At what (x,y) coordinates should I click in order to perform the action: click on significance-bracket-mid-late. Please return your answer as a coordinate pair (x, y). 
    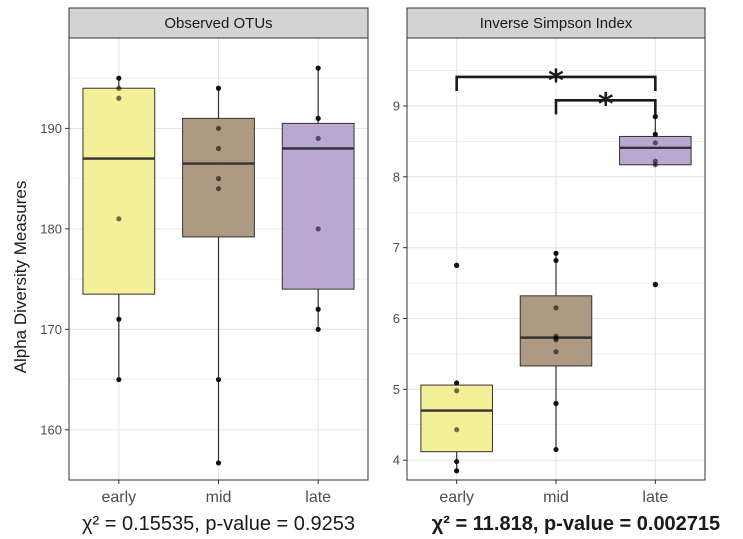
    Looking at the image, I should click on (605, 107).